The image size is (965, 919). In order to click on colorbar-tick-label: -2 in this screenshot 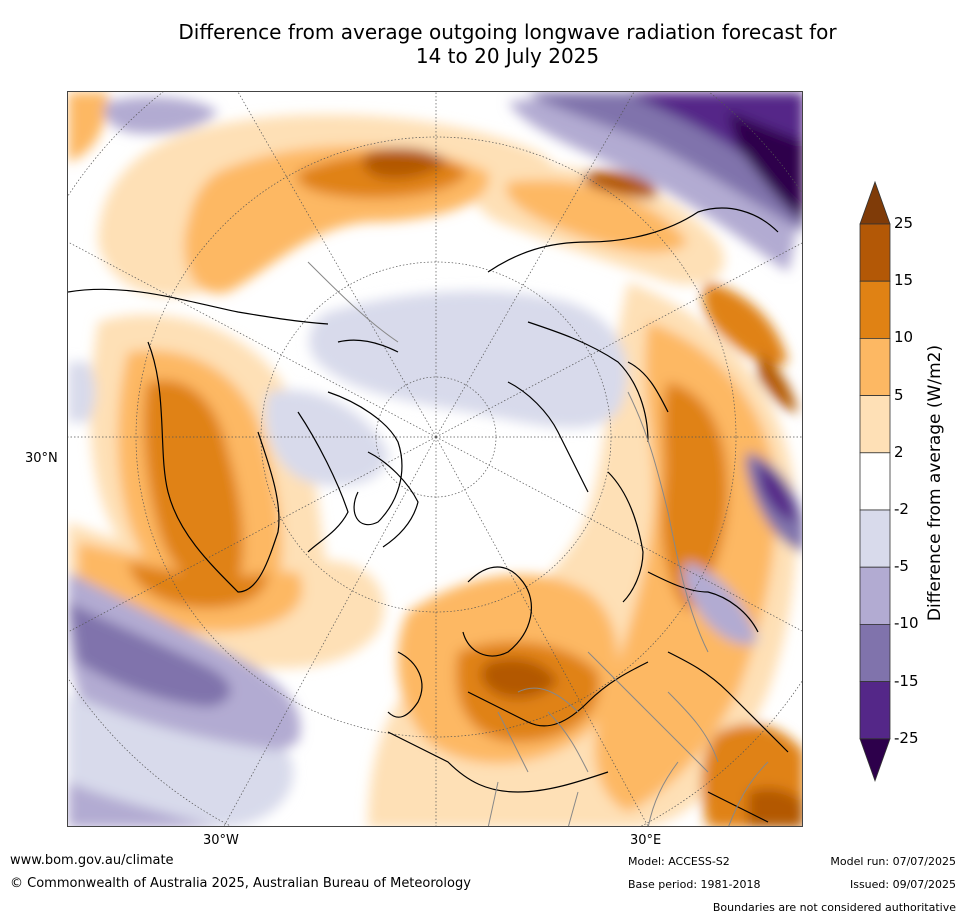, I will do `click(901, 509)`.